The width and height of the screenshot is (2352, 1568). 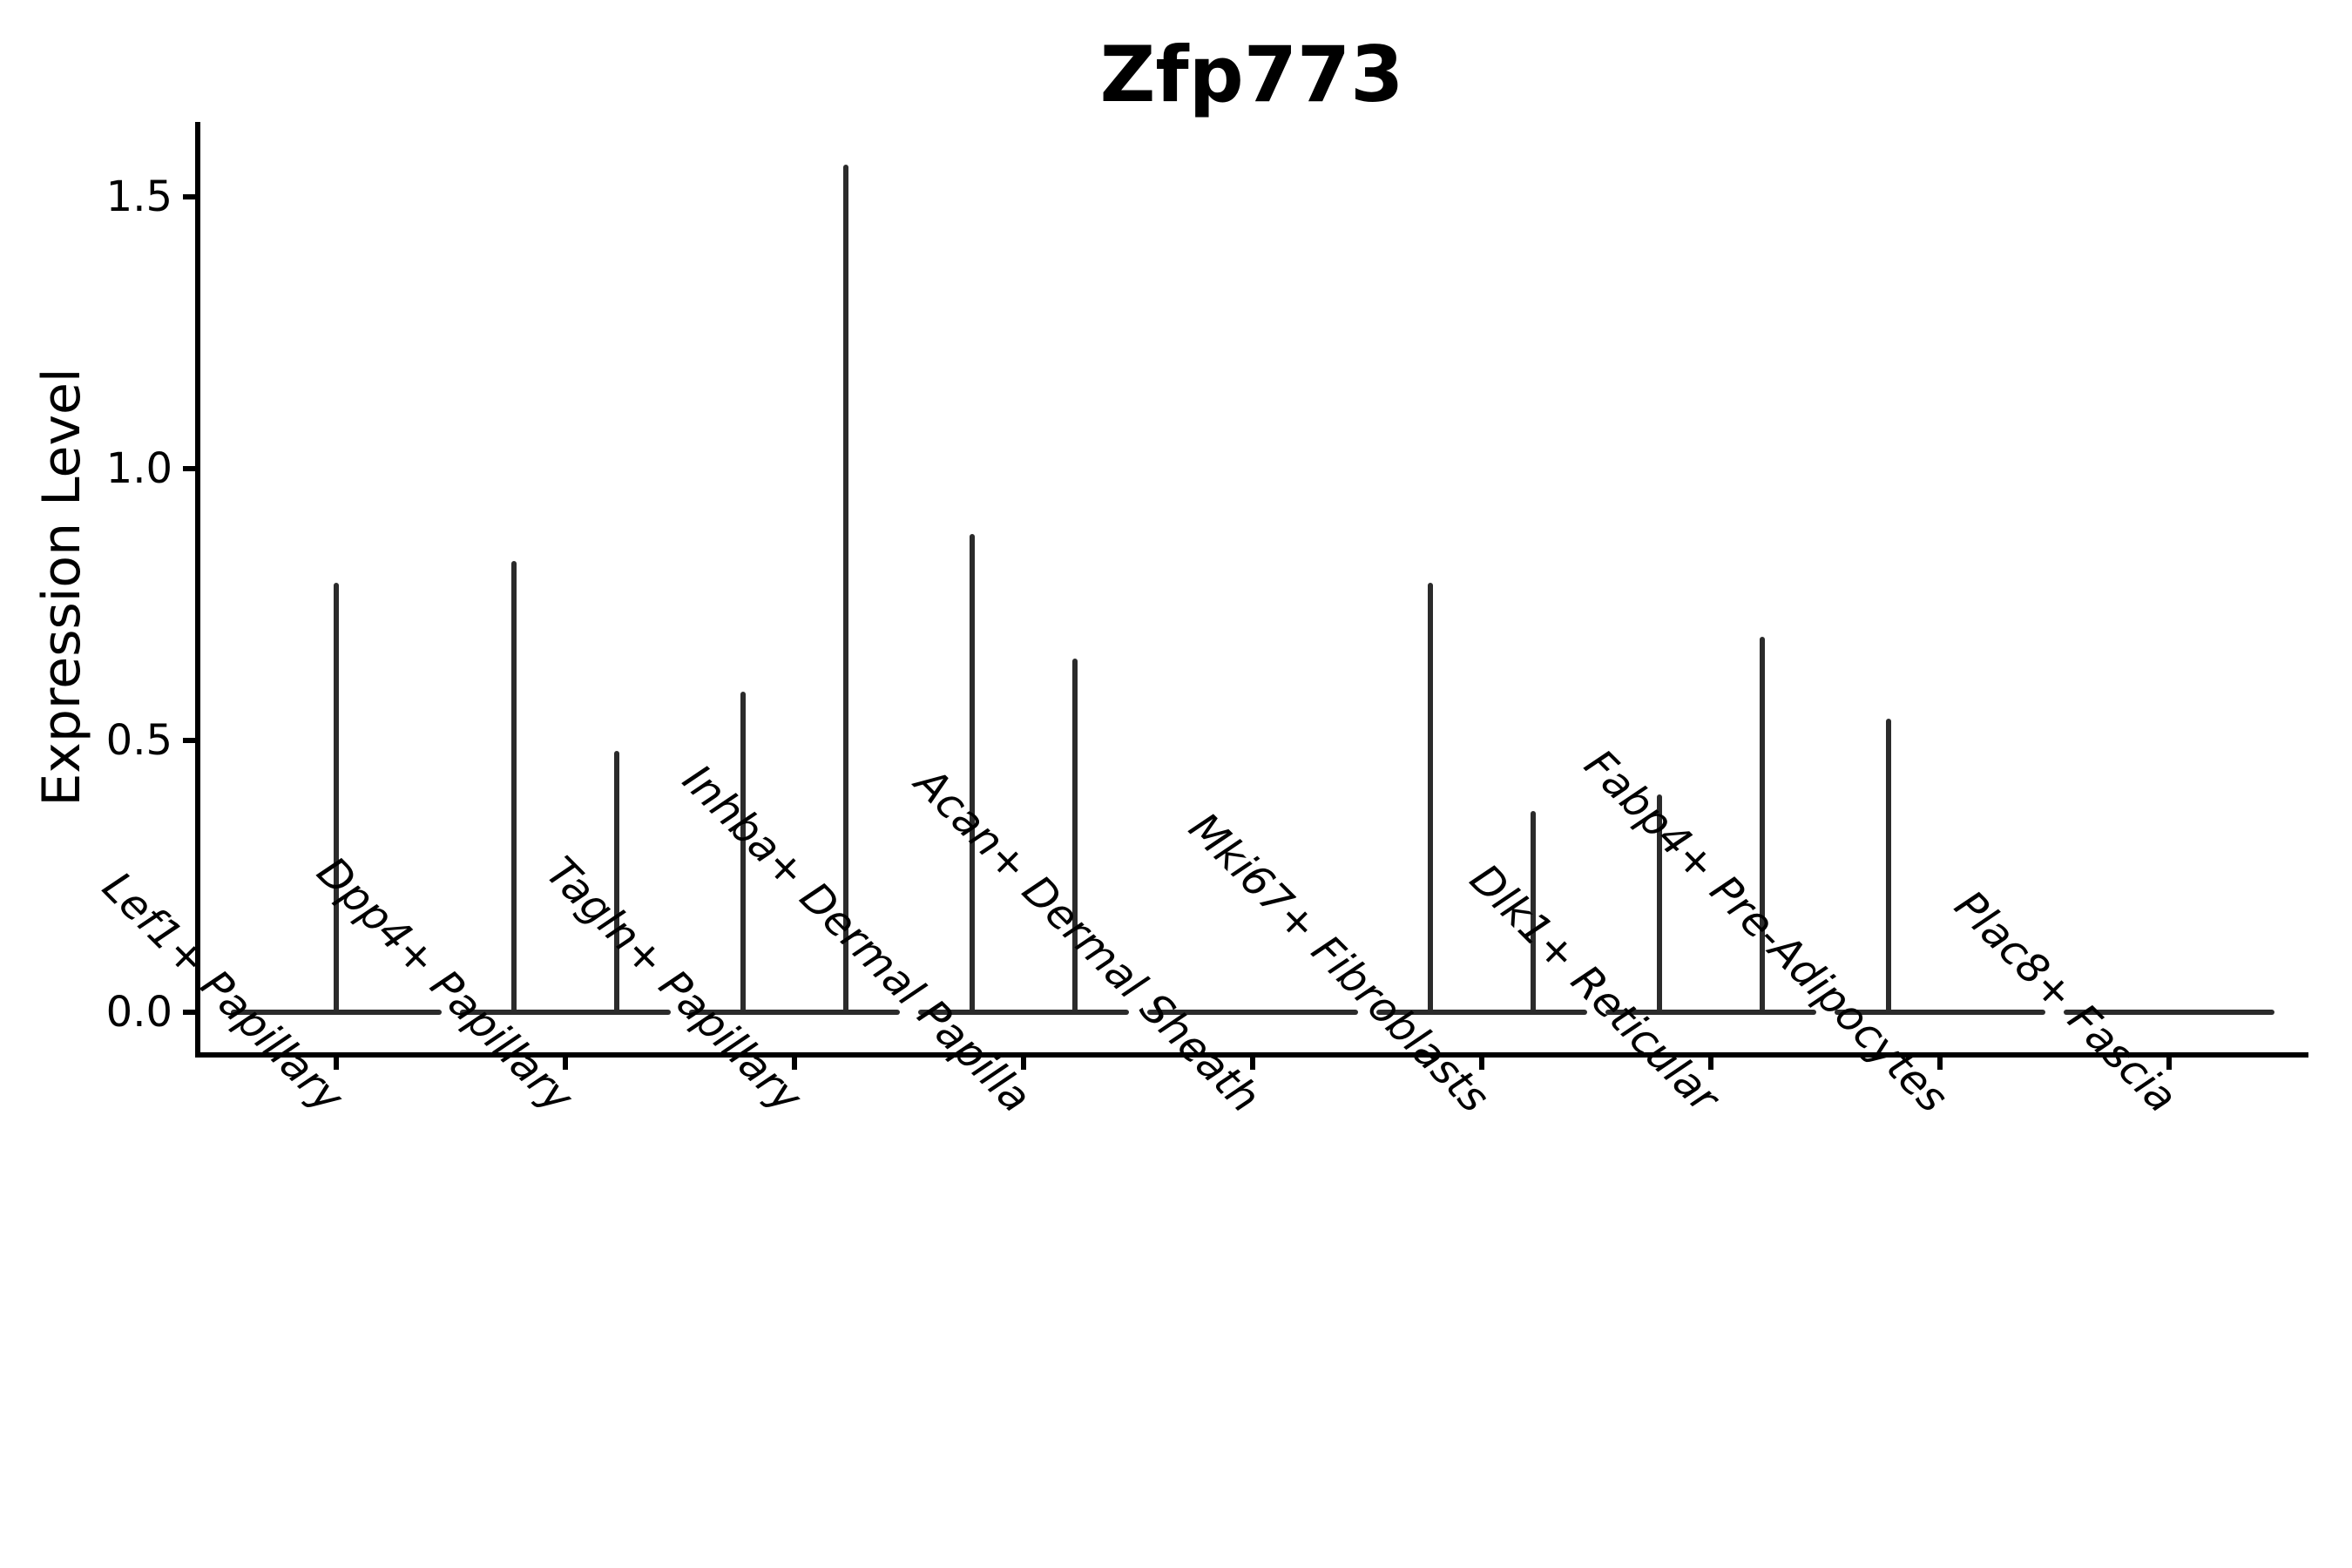 What do you see at coordinates (138, 469) in the screenshot?
I see `y-tick-label: 1.0` at bounding box center [138, 469].